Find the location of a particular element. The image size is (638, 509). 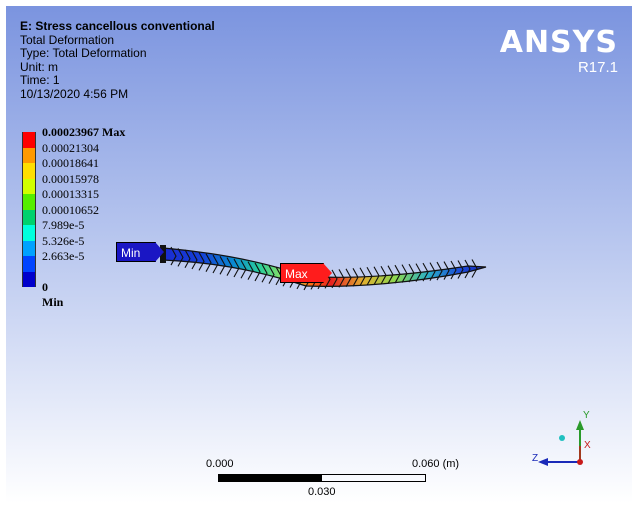

min-probe-label: Min is located at coordinates (131, 253).